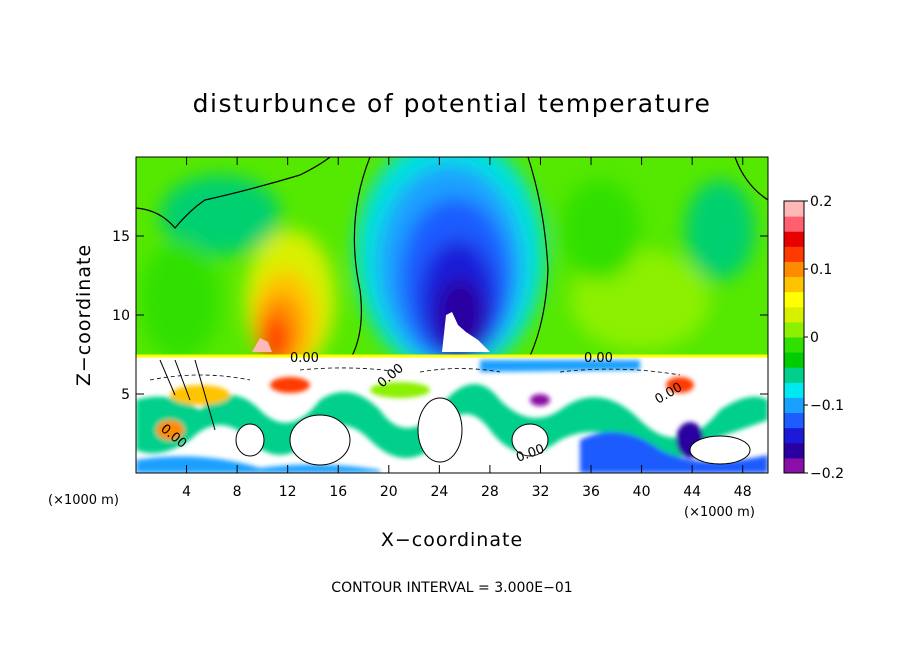 This screenshot has width=904, height=654. I want to click on heatmap-lower-field, so click(452, 415).